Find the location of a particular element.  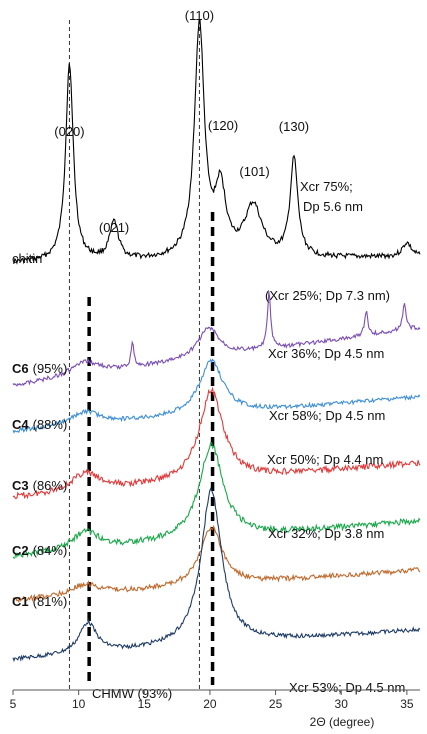

series-note-5: Xcr 32%; Dp 3.8 nm is located at coordinates (326, 533).